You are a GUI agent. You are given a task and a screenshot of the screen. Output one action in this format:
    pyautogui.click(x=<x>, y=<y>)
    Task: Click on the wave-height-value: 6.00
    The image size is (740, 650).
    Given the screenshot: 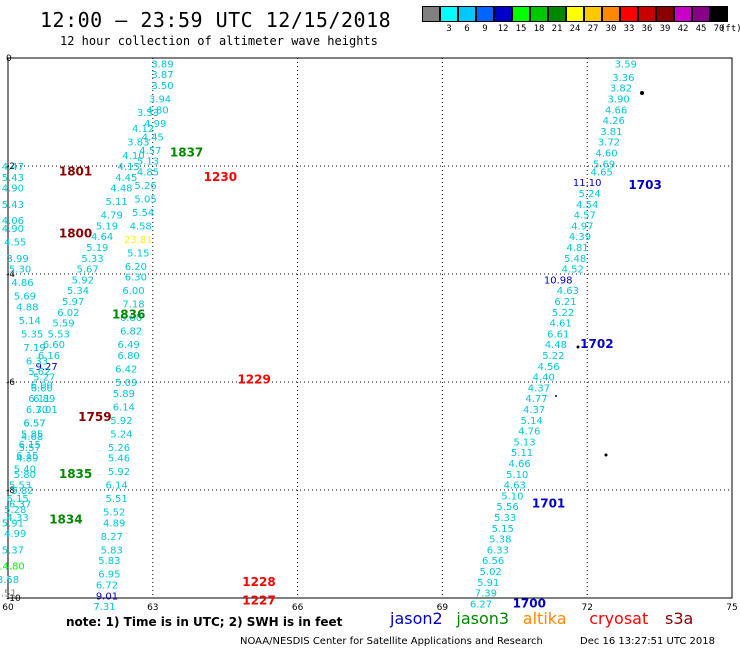 What is the action you would take?
    pyautogui.click(x=133, y=291)
    